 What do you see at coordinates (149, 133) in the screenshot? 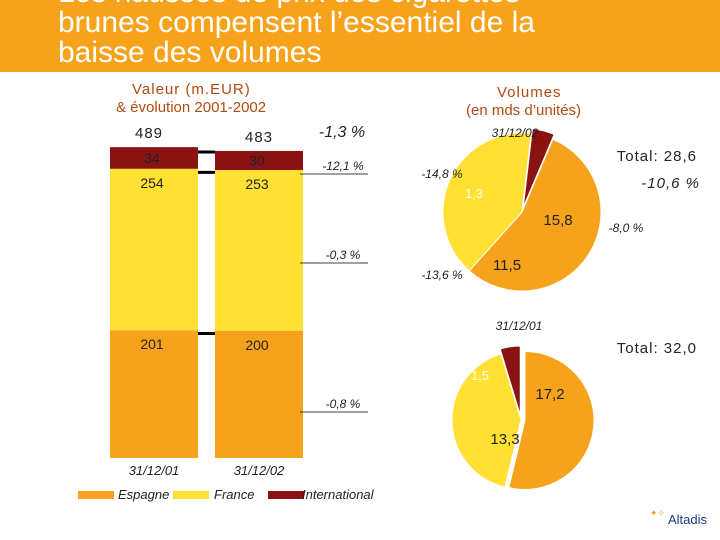
I see `bar-total-label: 489` at bounding box center [149, 133].